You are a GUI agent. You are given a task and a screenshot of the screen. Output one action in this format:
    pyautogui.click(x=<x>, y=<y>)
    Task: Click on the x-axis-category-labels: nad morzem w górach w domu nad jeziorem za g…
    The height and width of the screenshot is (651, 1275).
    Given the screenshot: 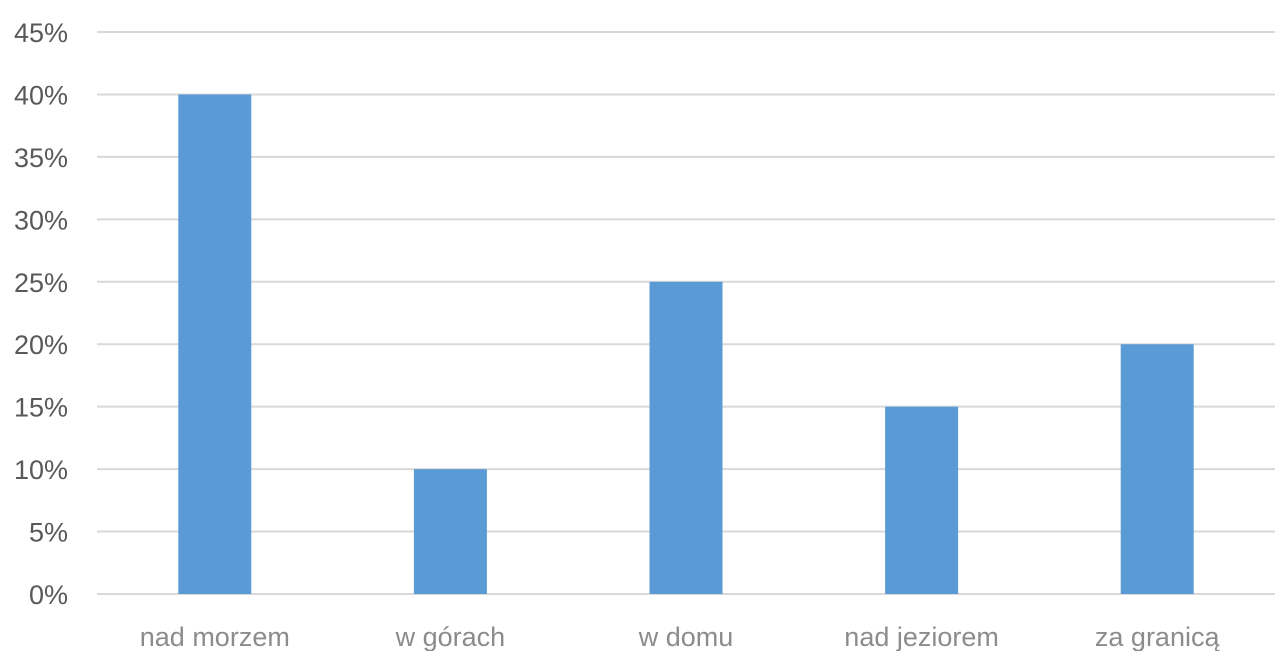 What is the action you would take?
    pyautogui.click(x=680, y=636)
    